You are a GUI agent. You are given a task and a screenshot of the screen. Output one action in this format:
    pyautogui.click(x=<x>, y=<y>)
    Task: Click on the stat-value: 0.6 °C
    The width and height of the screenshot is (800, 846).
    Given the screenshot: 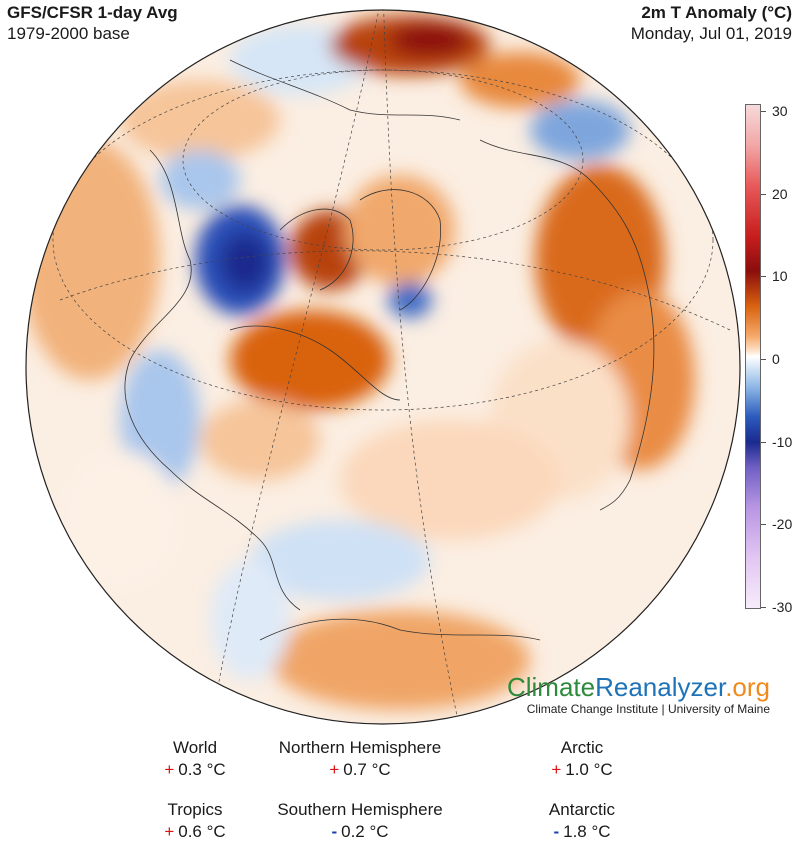 What is the action you would take?
    pyautogui.click(x=202, y=831)
    